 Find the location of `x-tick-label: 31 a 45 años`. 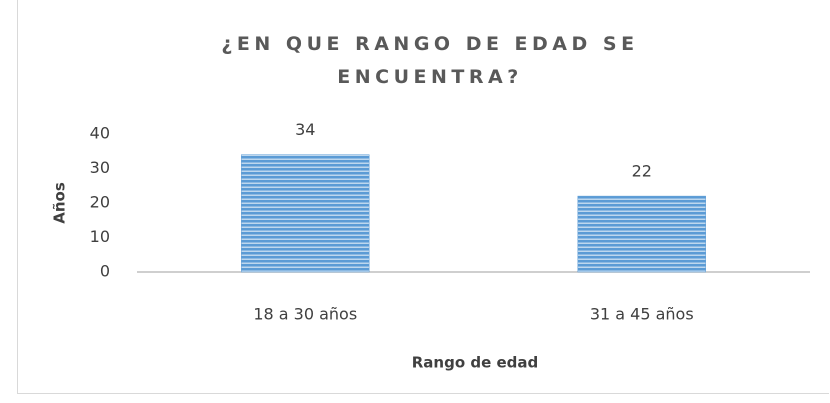

x-tick-label: 31 a 45 años is located at coordinates (642, 314).